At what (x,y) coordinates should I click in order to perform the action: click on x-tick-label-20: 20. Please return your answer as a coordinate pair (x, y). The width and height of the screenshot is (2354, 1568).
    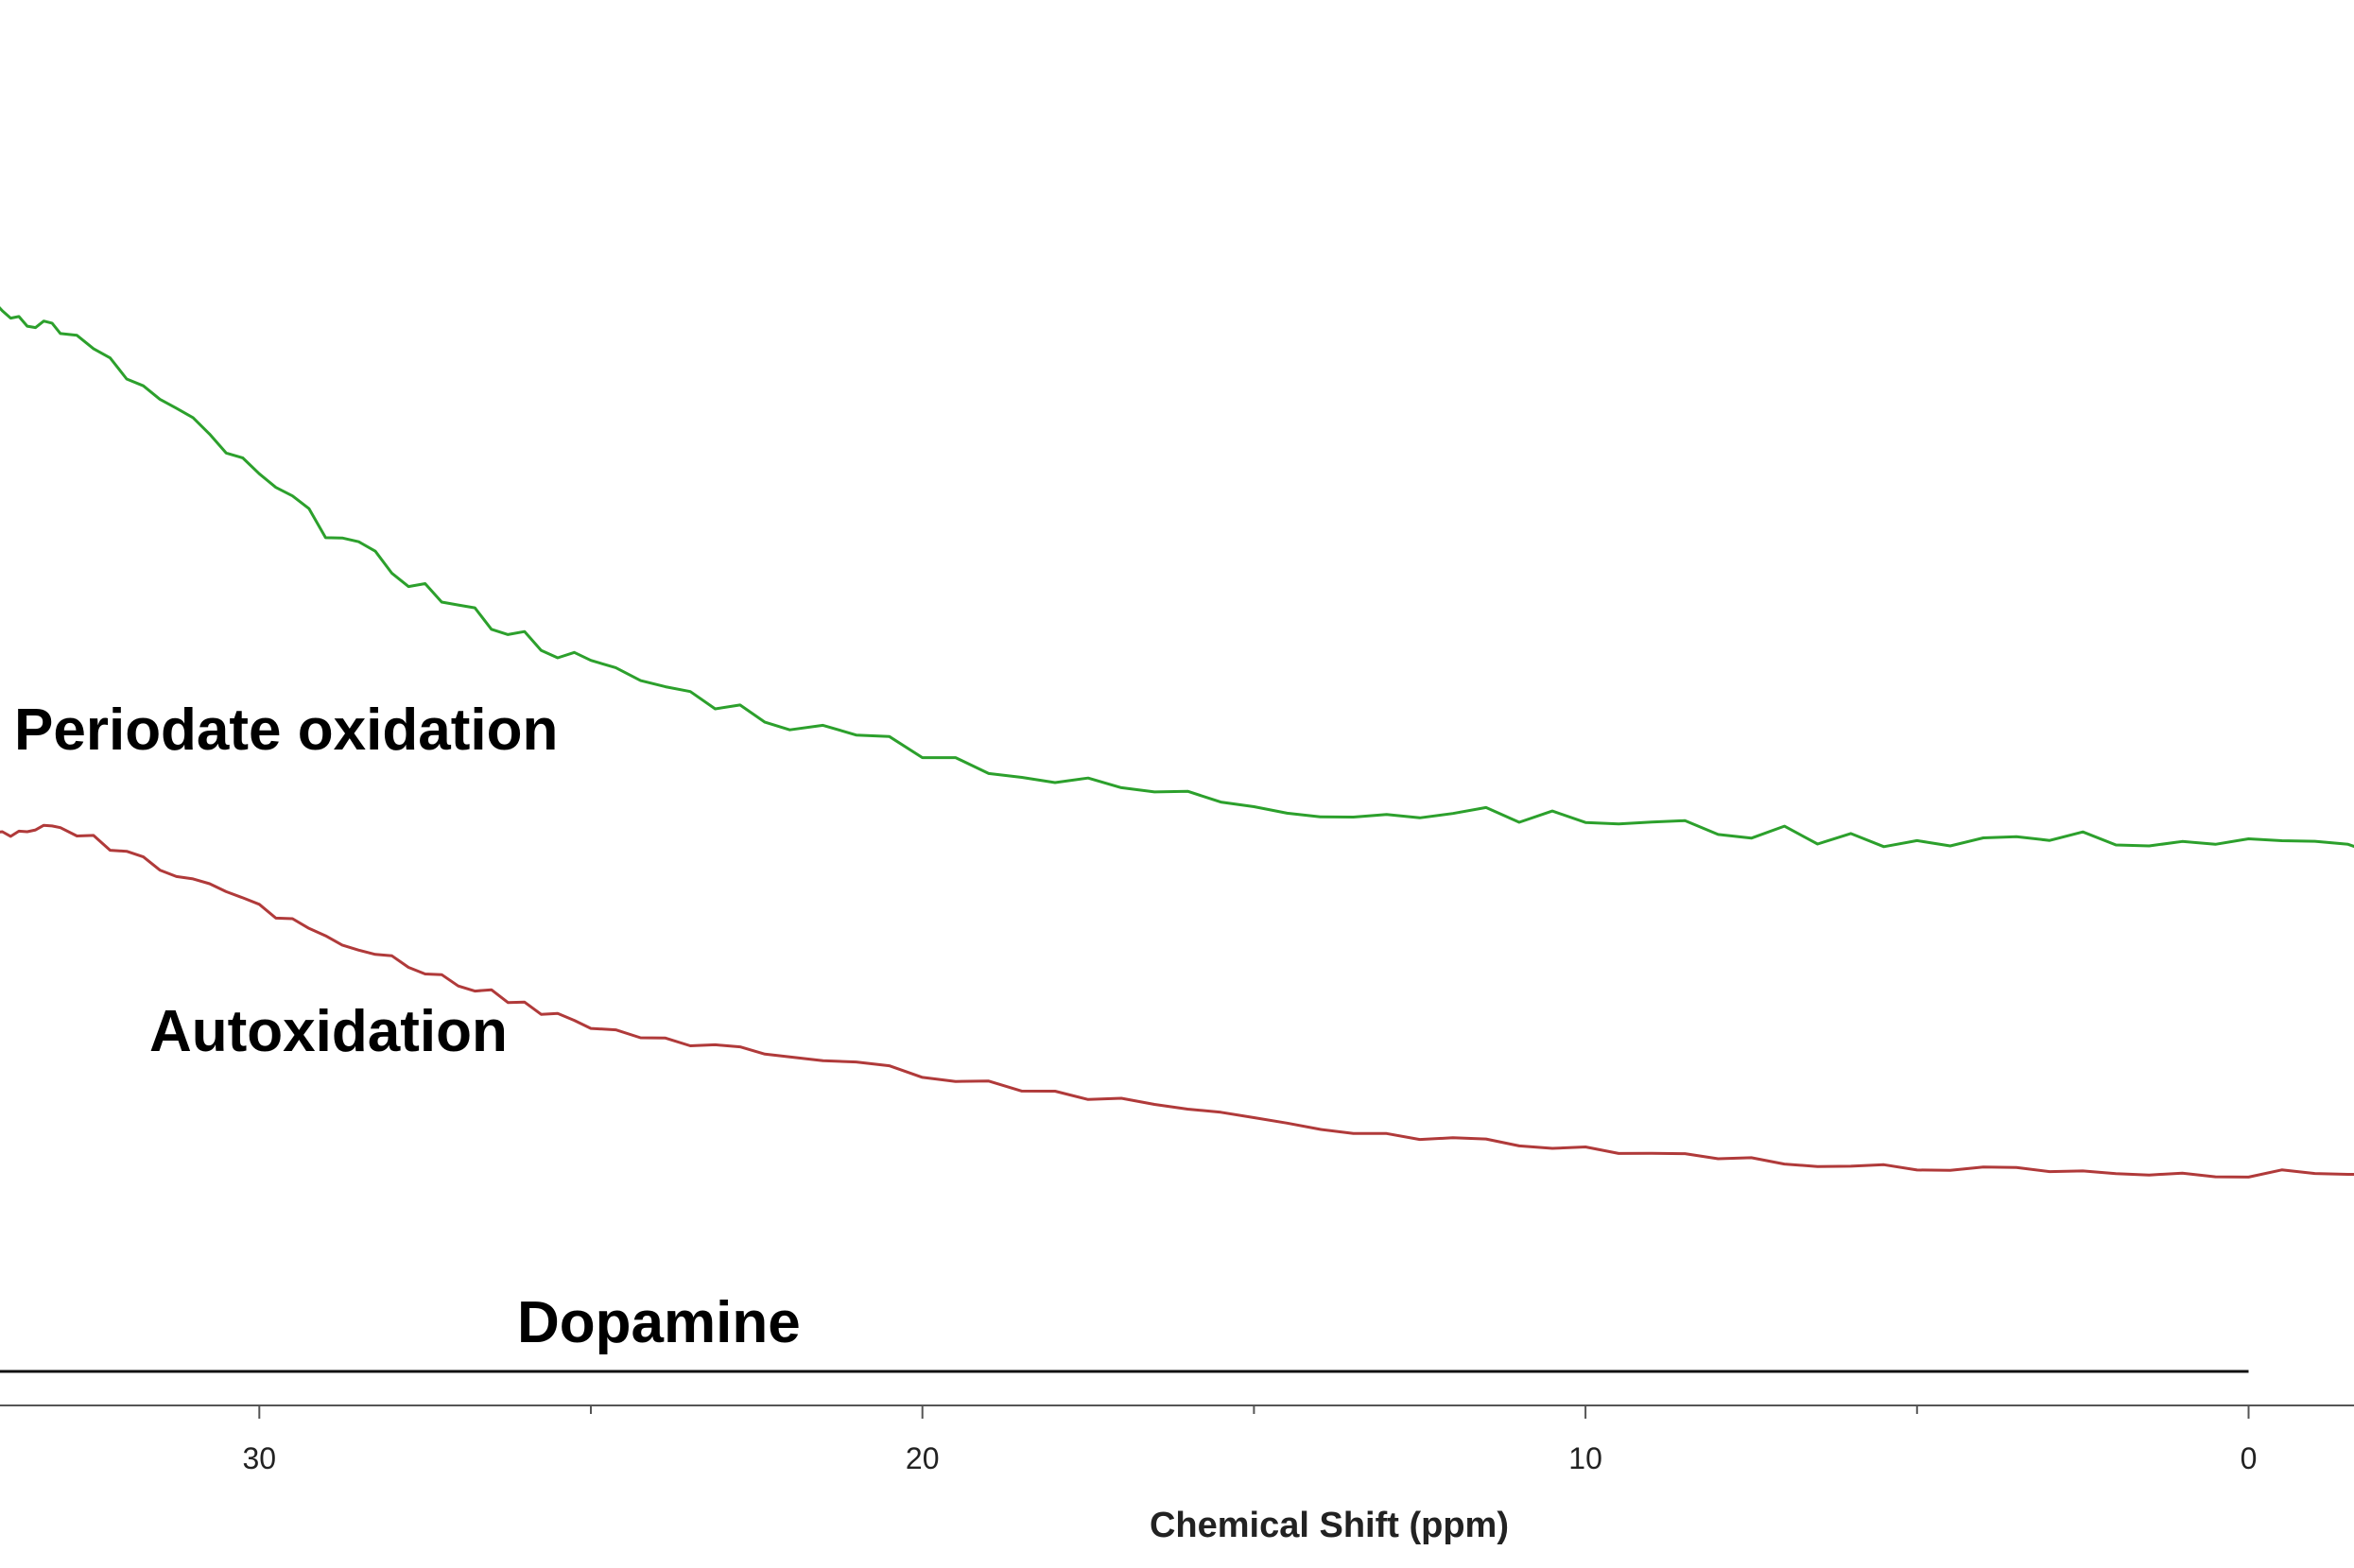
    Looking at the image, I should click on (923, 1458).